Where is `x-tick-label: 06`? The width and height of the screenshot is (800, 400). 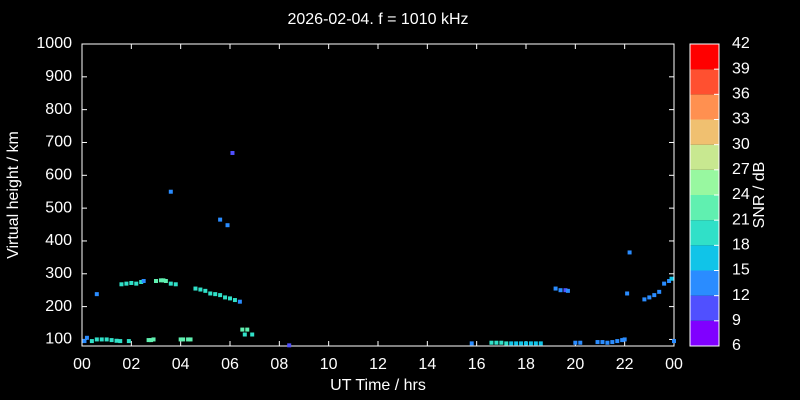
x-tick-label: 06 is located at coordinates (230, 364).